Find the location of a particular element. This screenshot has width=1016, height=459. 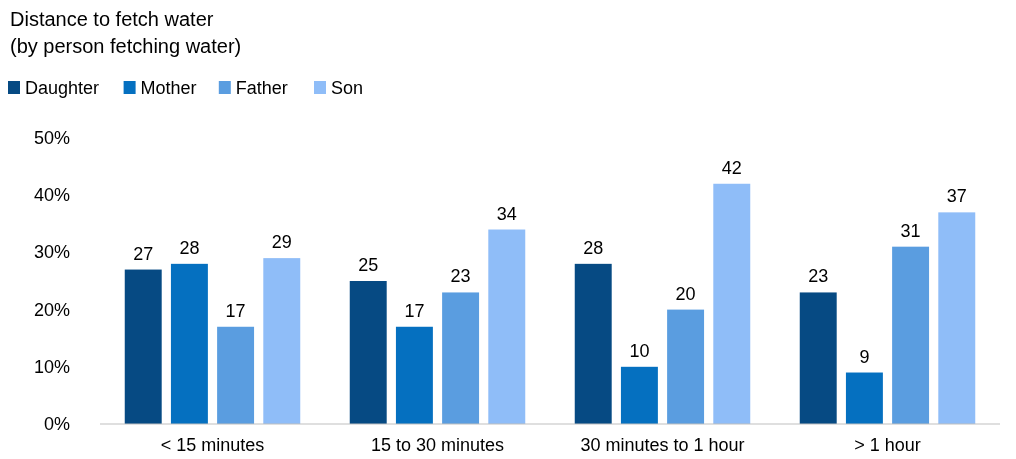

y-tick-label: 20% is located at coordinates (51, 309).